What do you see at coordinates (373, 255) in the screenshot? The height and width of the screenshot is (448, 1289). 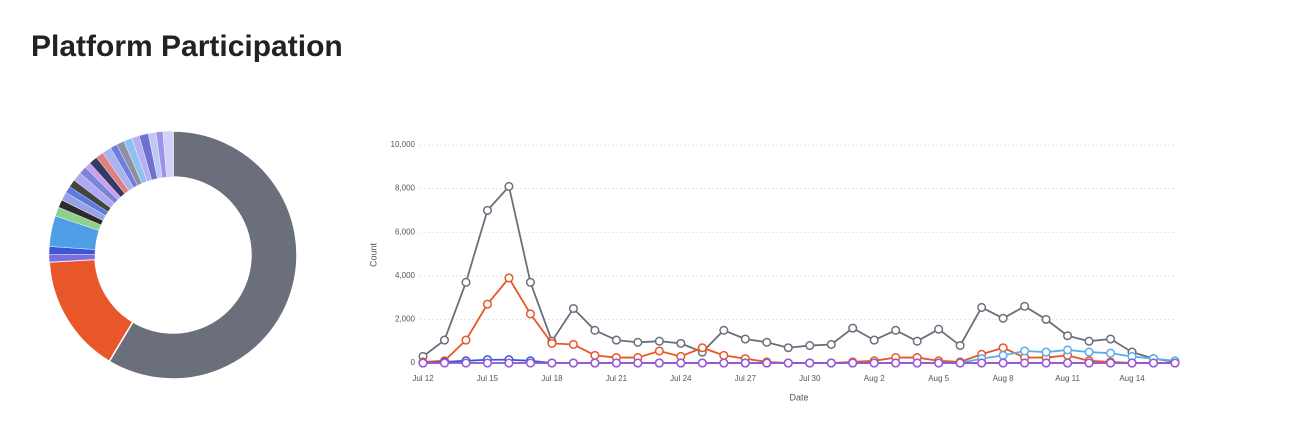 I see `y-axis-label: Count` at bounding box center [373, 255].